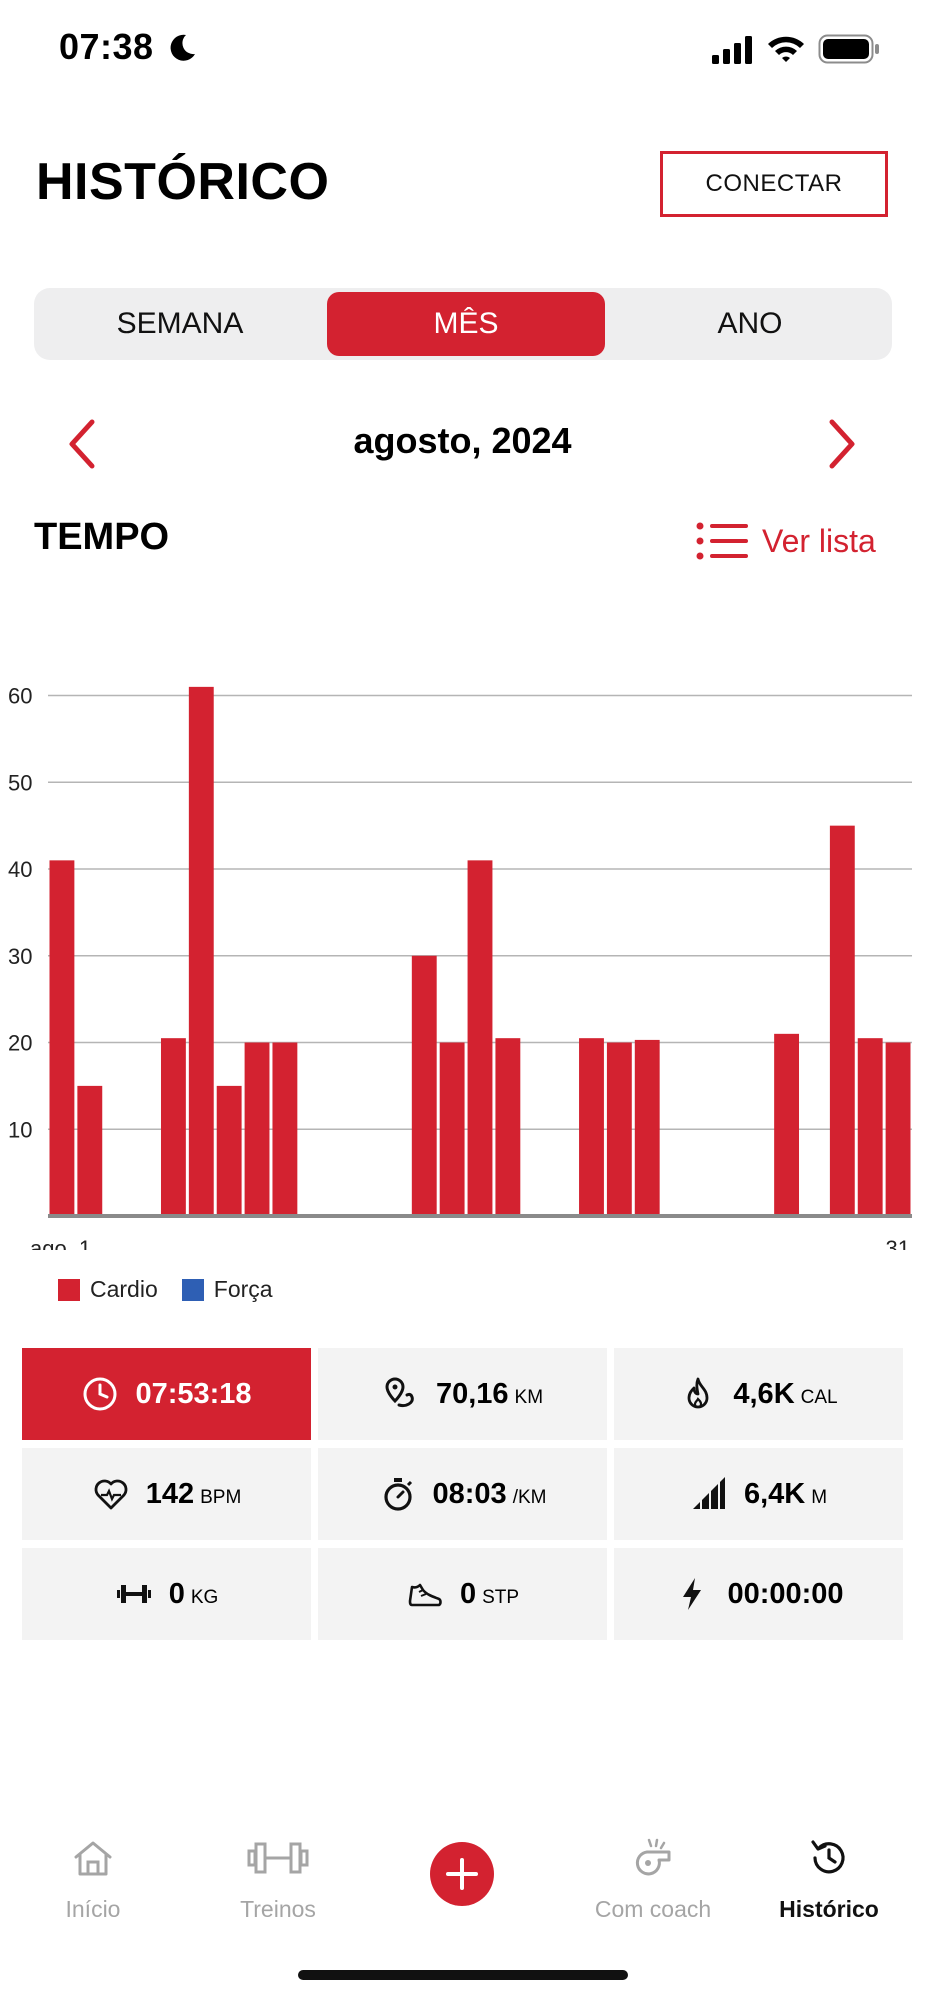 The height and width of the screenshot is (2000, 925). What do you see at coordinates (82, 444) in the screenshot?
I see `chevron-left-icon` at bounding box center [82, 444].